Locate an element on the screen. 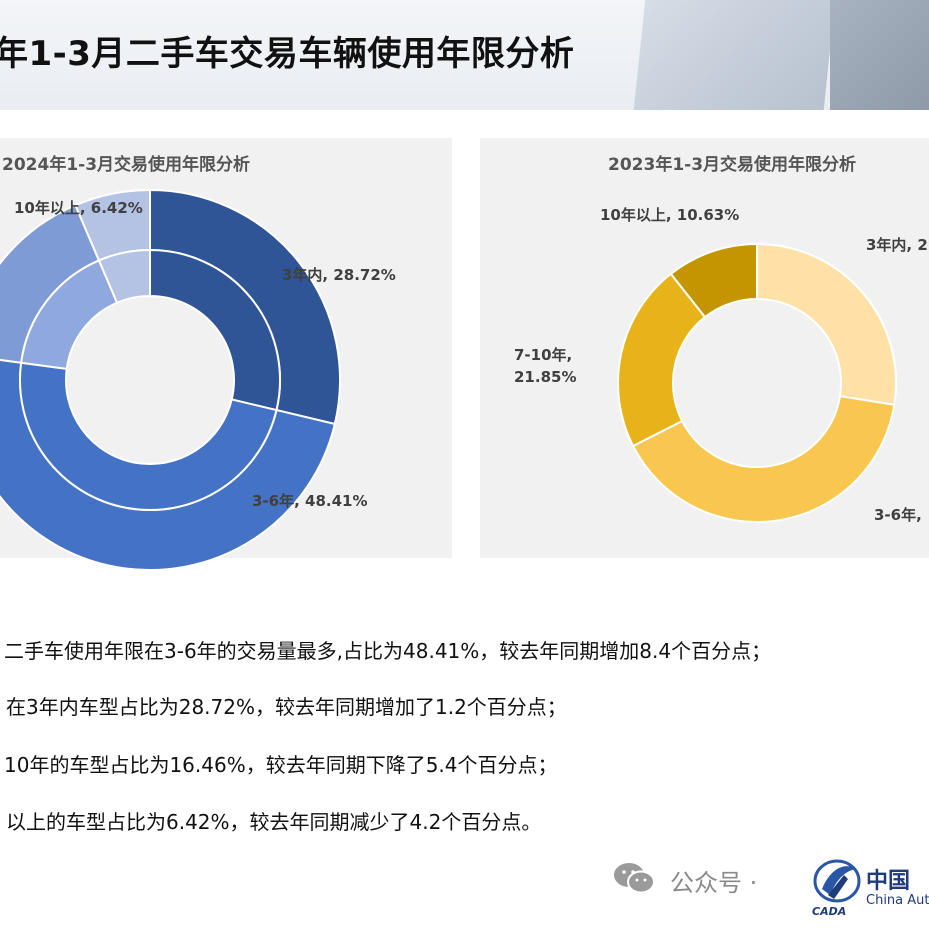  summary-line: 以上的车型占比为6.42%，较去年同期减少了4.2个百分点。 is located at coordinates (274, 822).